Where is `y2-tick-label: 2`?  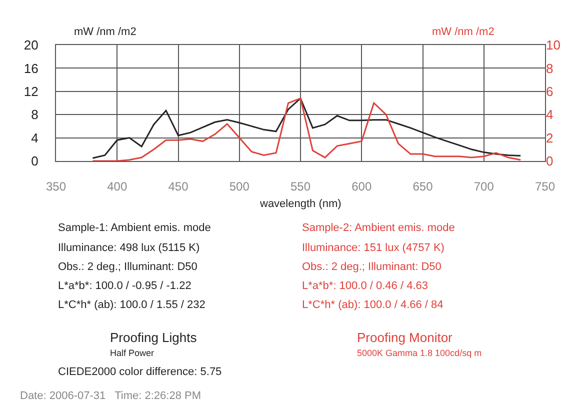 y2-tick-label: 2 is located at coordinates (550, 138).